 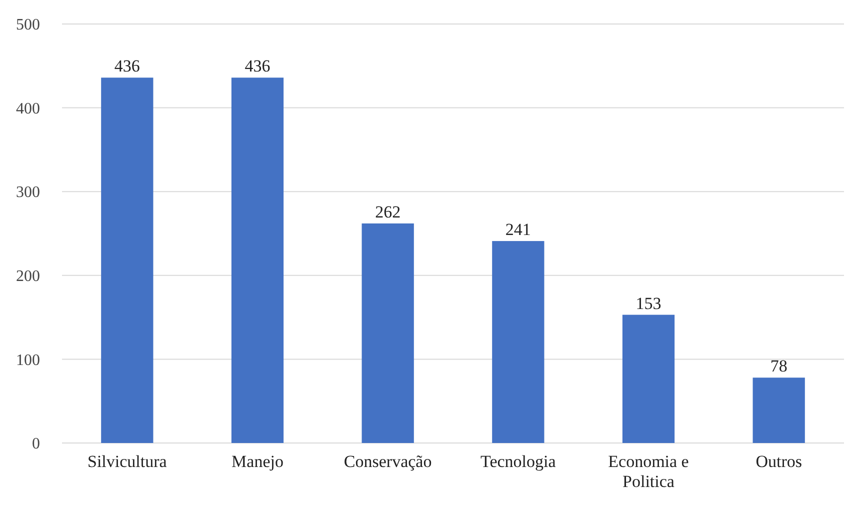 I want to click on x-tick-label: Silvicultura, so click(x=128, y=461).